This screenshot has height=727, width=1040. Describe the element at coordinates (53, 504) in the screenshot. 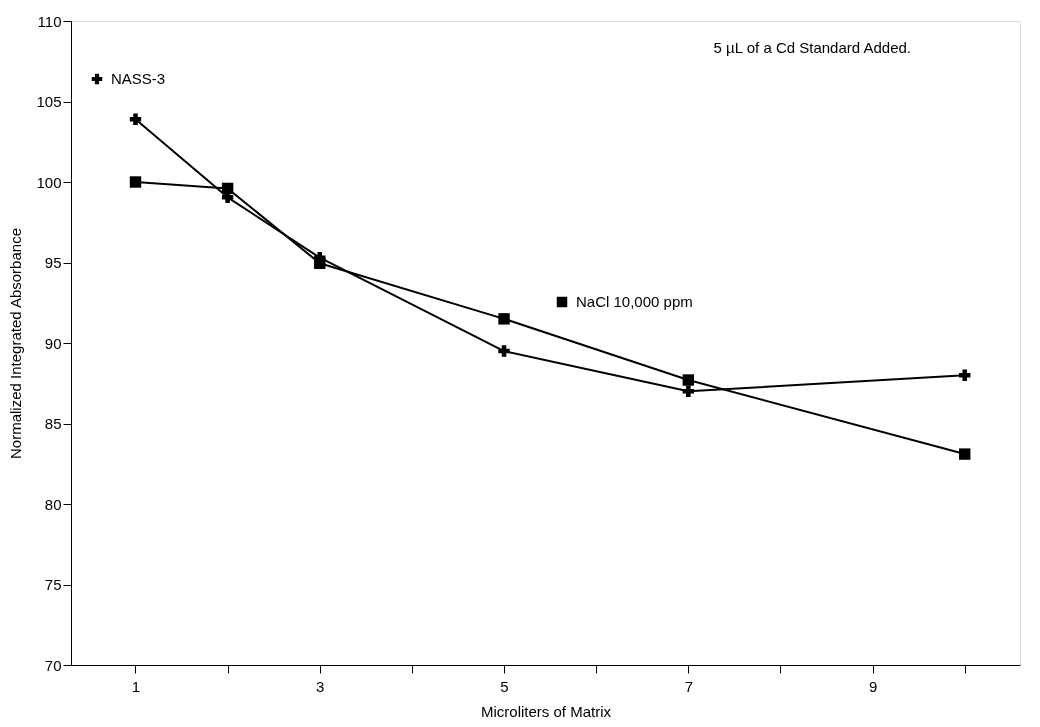

I see `y-tick-label: 80` at that location.